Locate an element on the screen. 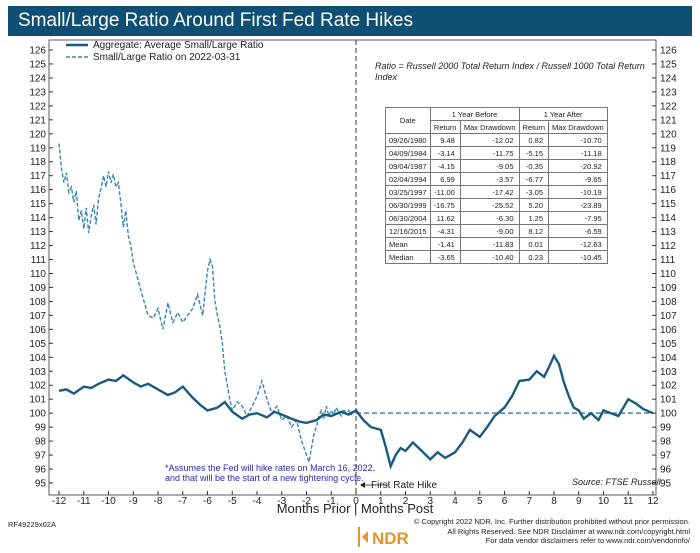 This screenshot has width=700, height=553. table-cell-date: 03/25/1997 is located at coordinates (408, 192).